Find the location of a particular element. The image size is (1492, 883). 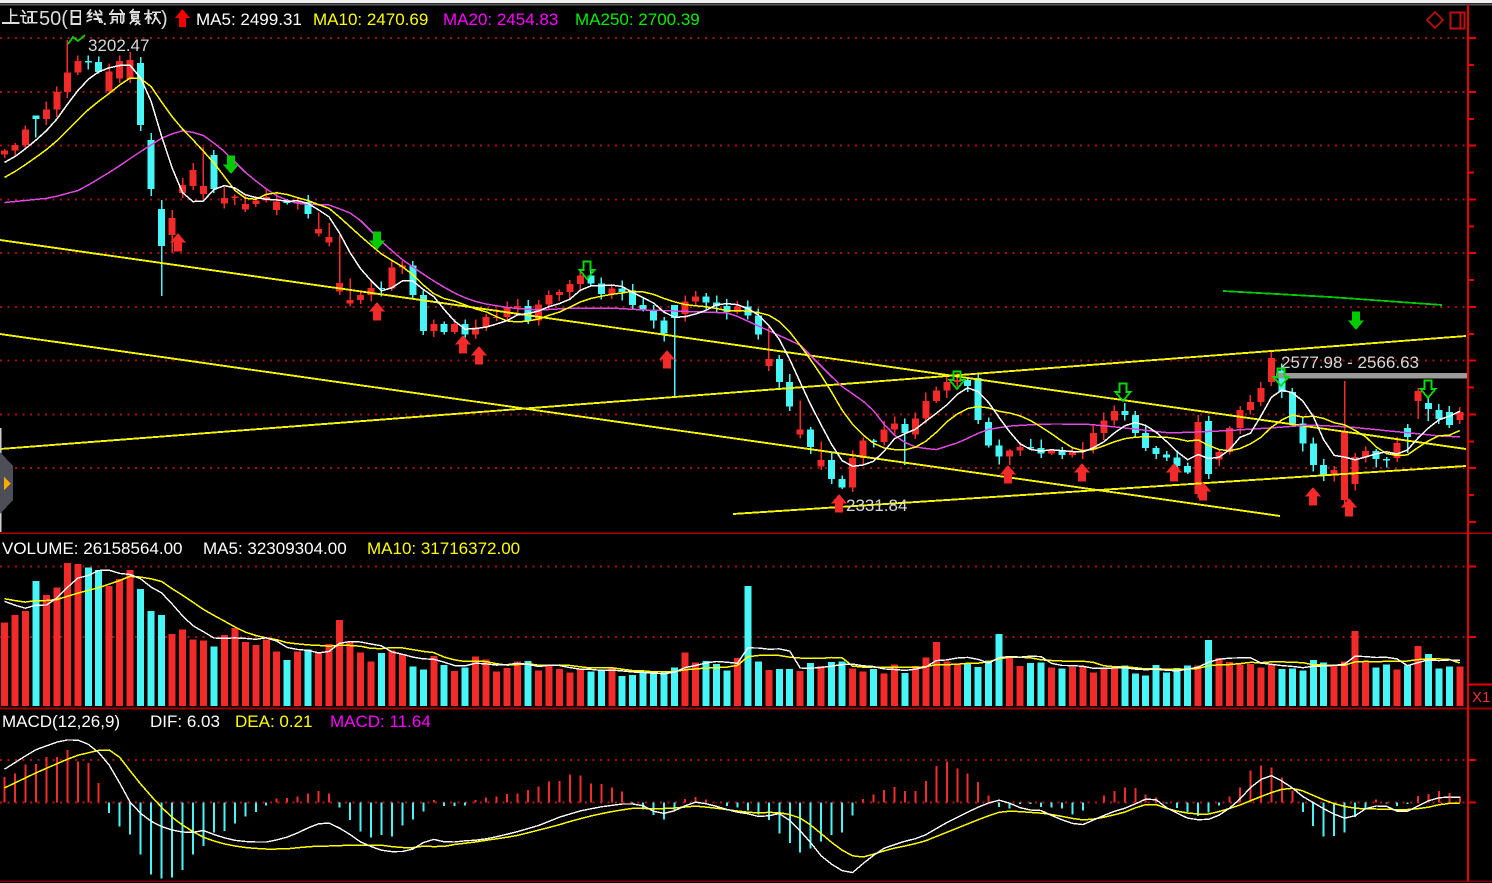

svg-text: 50( is located at coordinates (53, 19).